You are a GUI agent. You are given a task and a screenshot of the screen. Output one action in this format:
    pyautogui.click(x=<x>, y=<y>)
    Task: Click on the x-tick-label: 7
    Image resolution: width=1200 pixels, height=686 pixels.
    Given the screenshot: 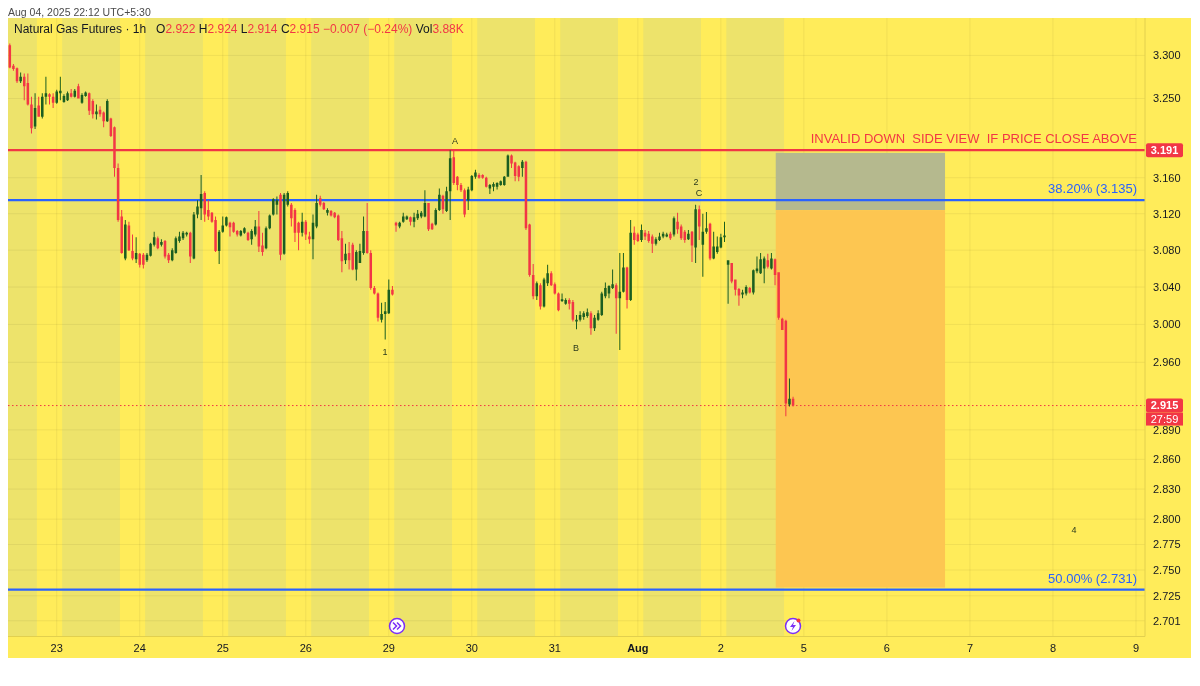 What is the action you would take?
    pyautogui.click(x=969, y=647)
    